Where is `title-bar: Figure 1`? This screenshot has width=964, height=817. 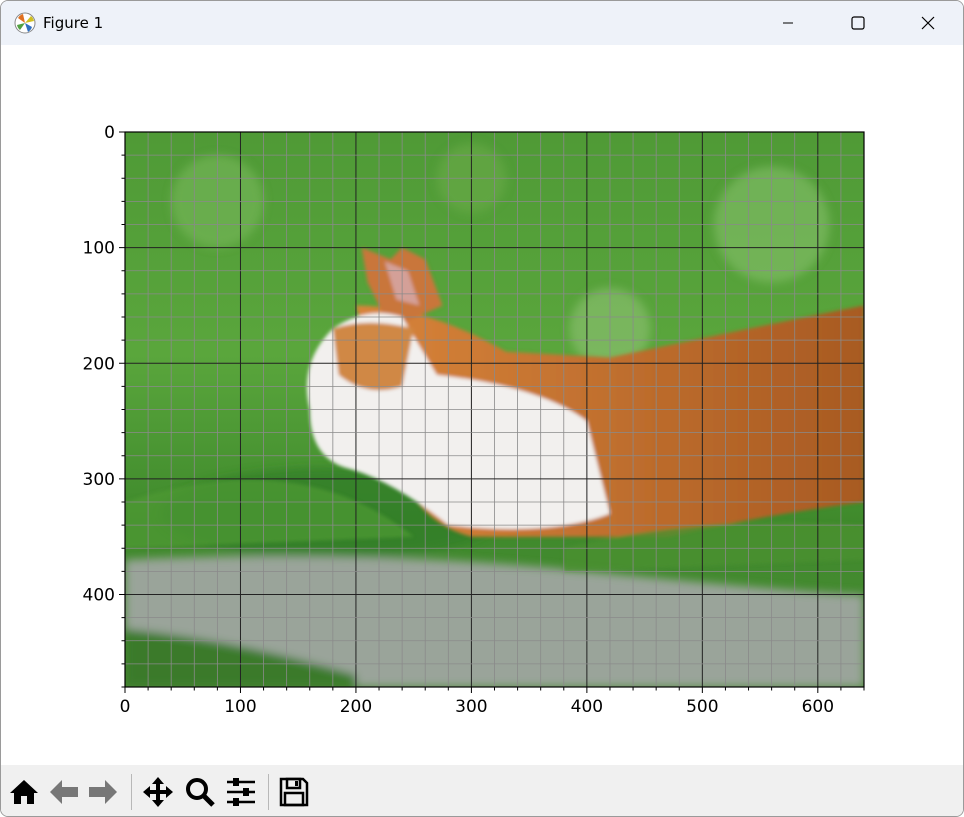
title-bar: Figure 1 is located at coordinates (482, 23).